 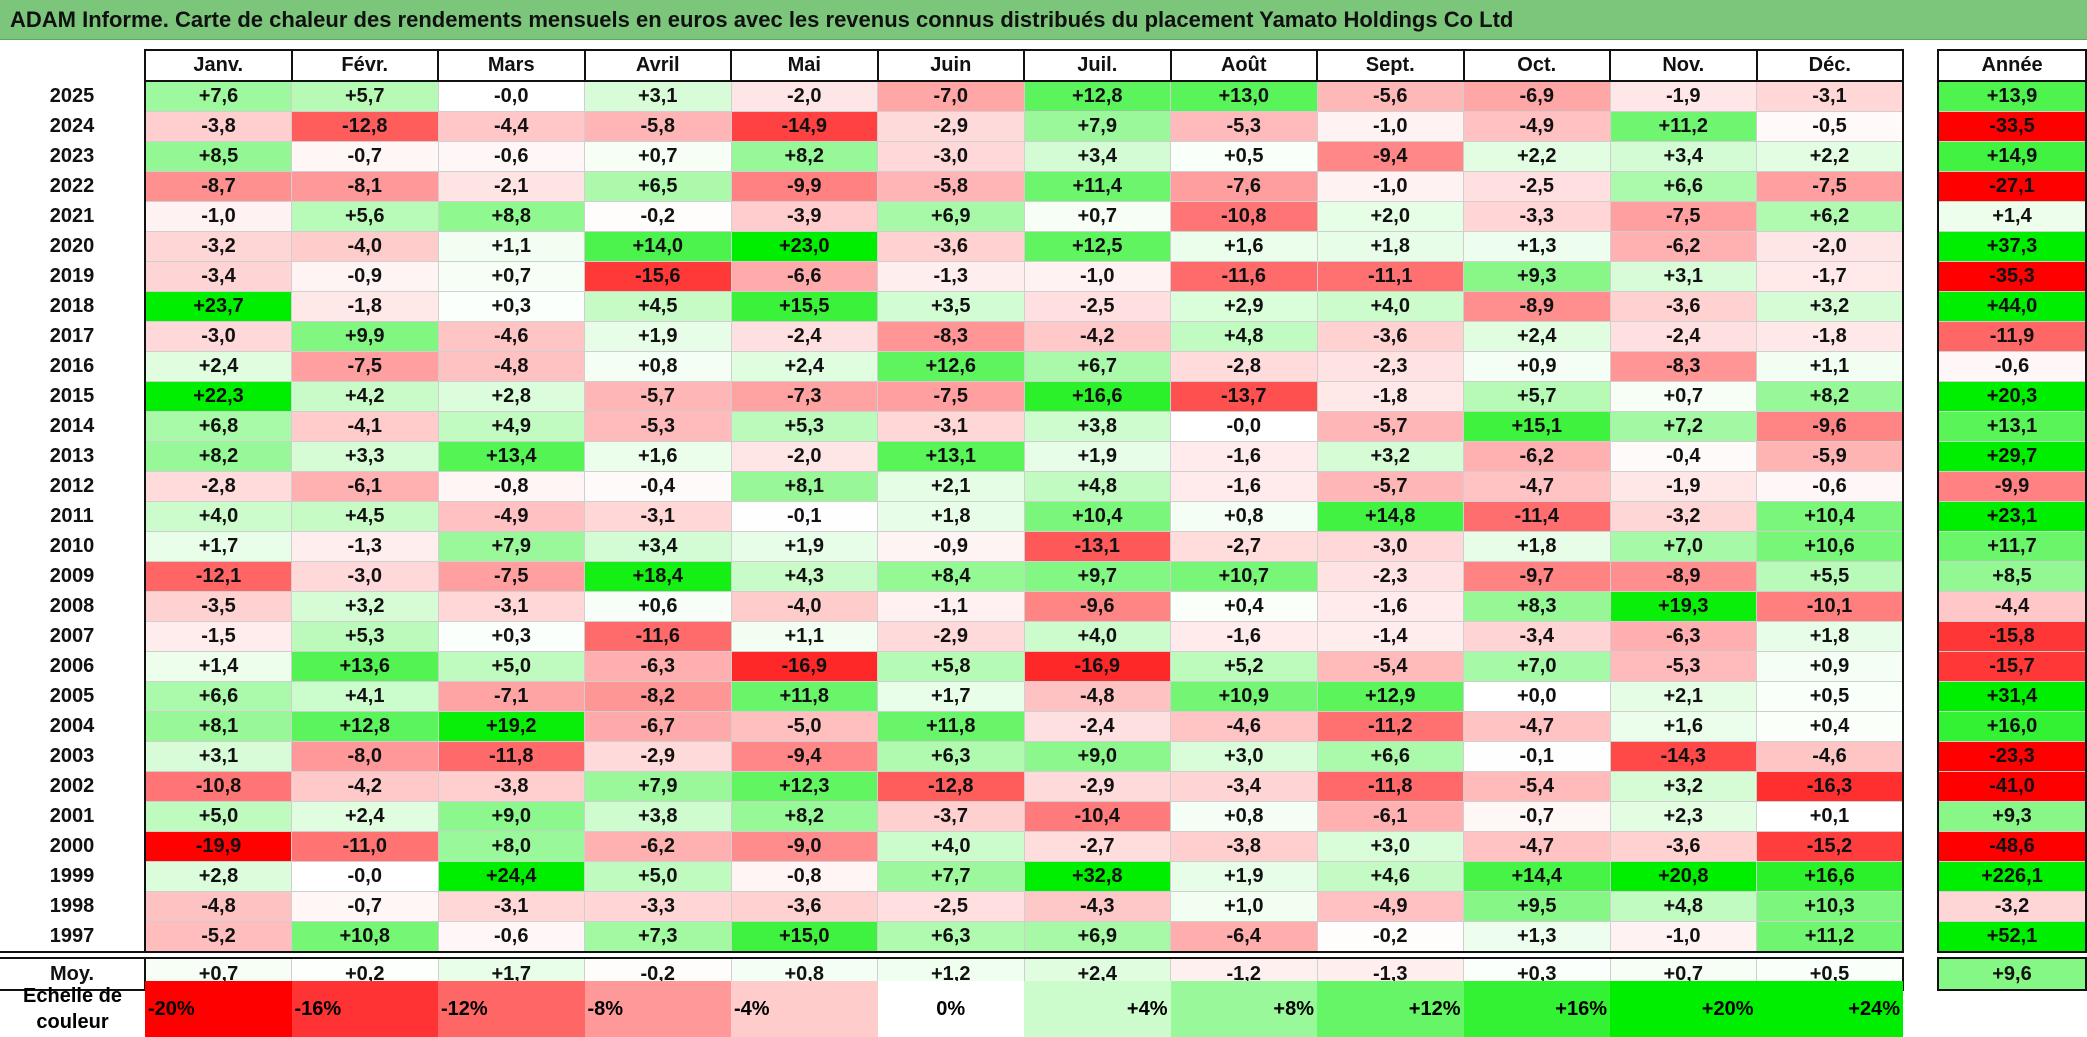 I want to click on heatmap-cell: +3,2, so click(x=1390, y=456).